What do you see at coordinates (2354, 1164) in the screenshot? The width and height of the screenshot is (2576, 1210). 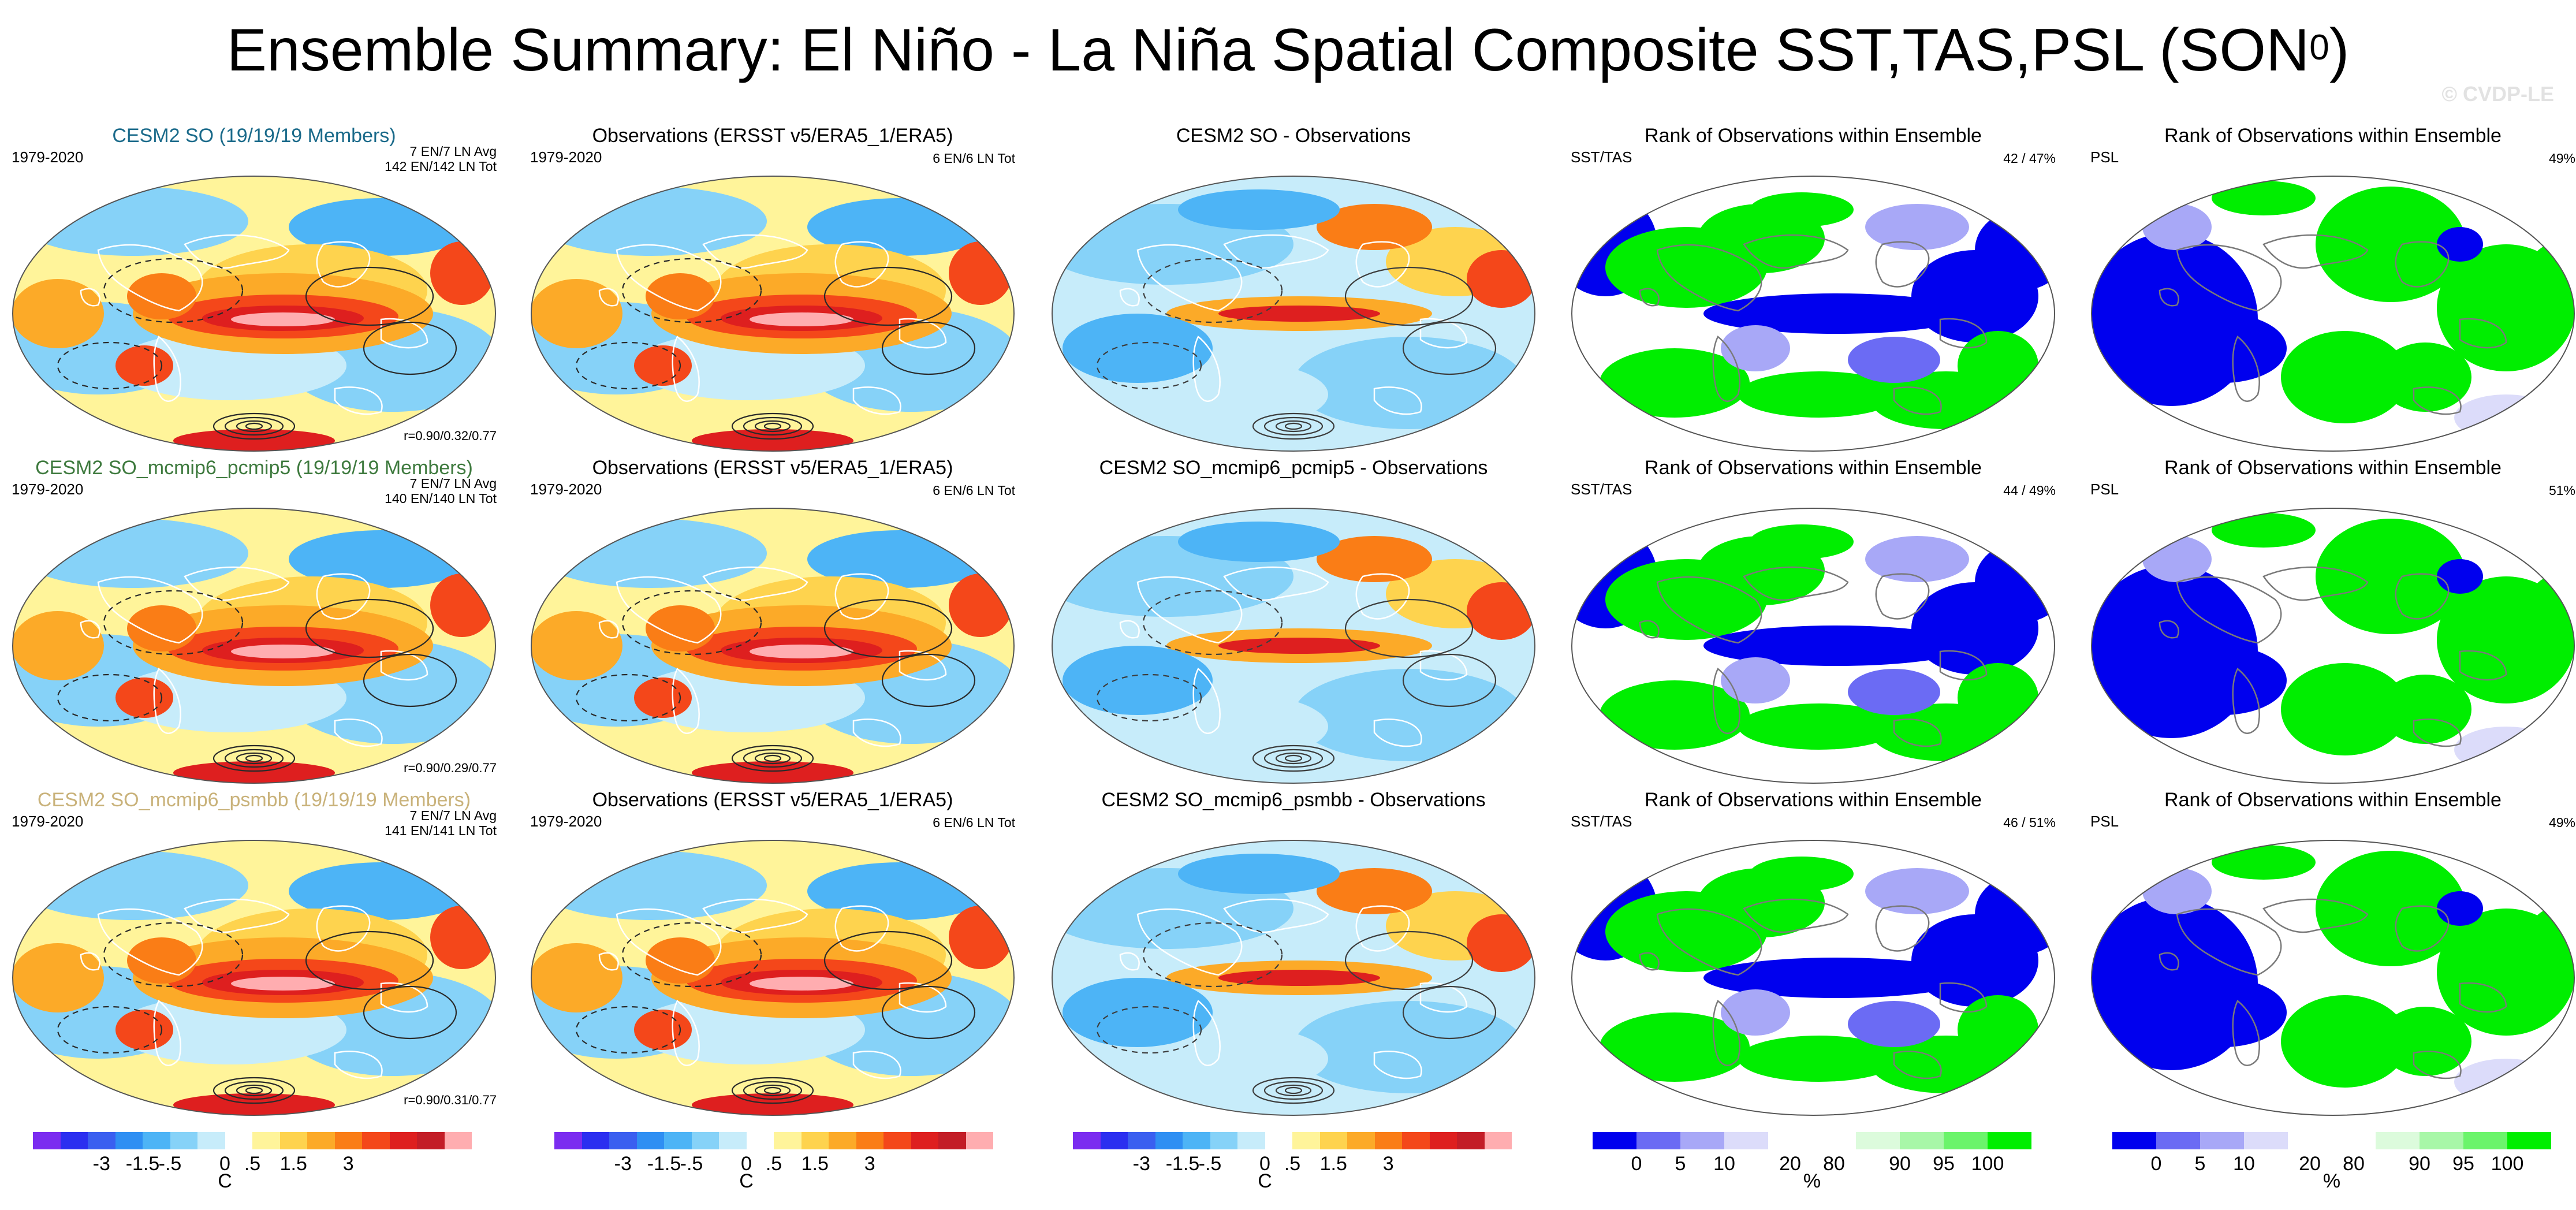 I see `colorbar-tick-label: 80` at bounding box center [2354, 1164].